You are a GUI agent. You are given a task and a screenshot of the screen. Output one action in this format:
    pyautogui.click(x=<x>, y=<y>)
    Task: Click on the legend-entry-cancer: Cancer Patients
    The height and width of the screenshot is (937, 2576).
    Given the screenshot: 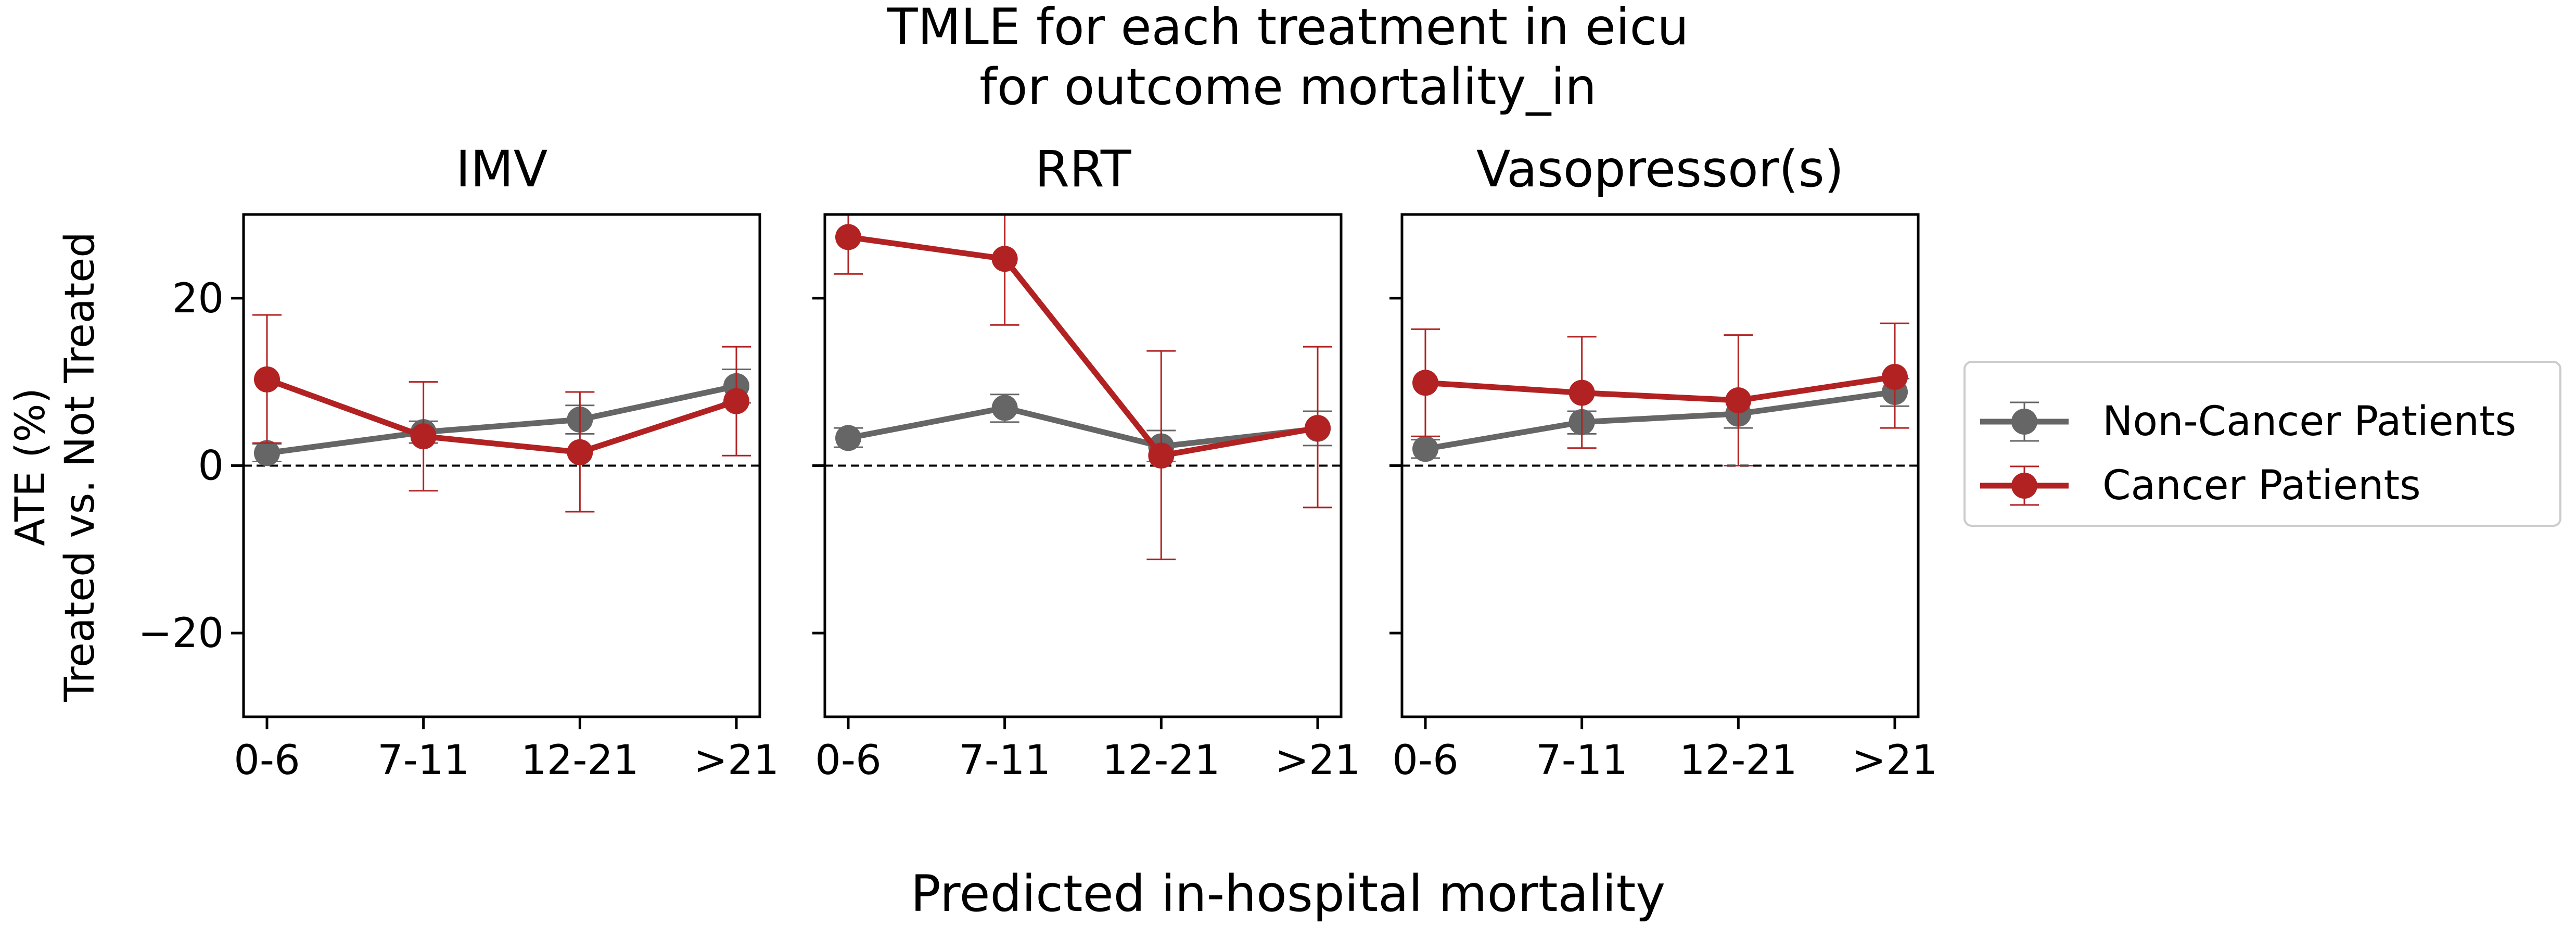 What is the action you would take?
    pyautogui.click(x=2200, y=485)
    